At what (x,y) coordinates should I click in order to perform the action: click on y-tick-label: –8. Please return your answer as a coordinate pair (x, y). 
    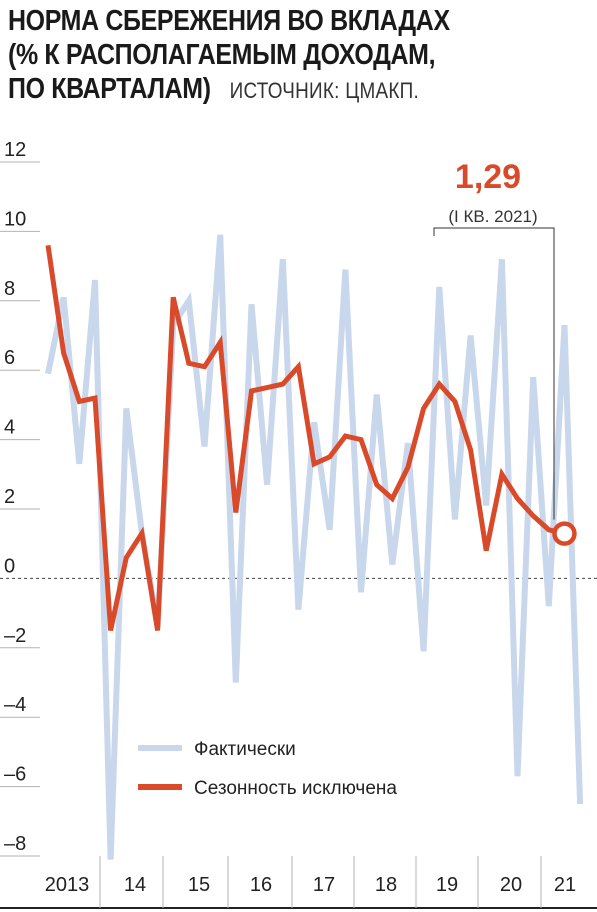
    Looking at the image, I should click on (15, 844).